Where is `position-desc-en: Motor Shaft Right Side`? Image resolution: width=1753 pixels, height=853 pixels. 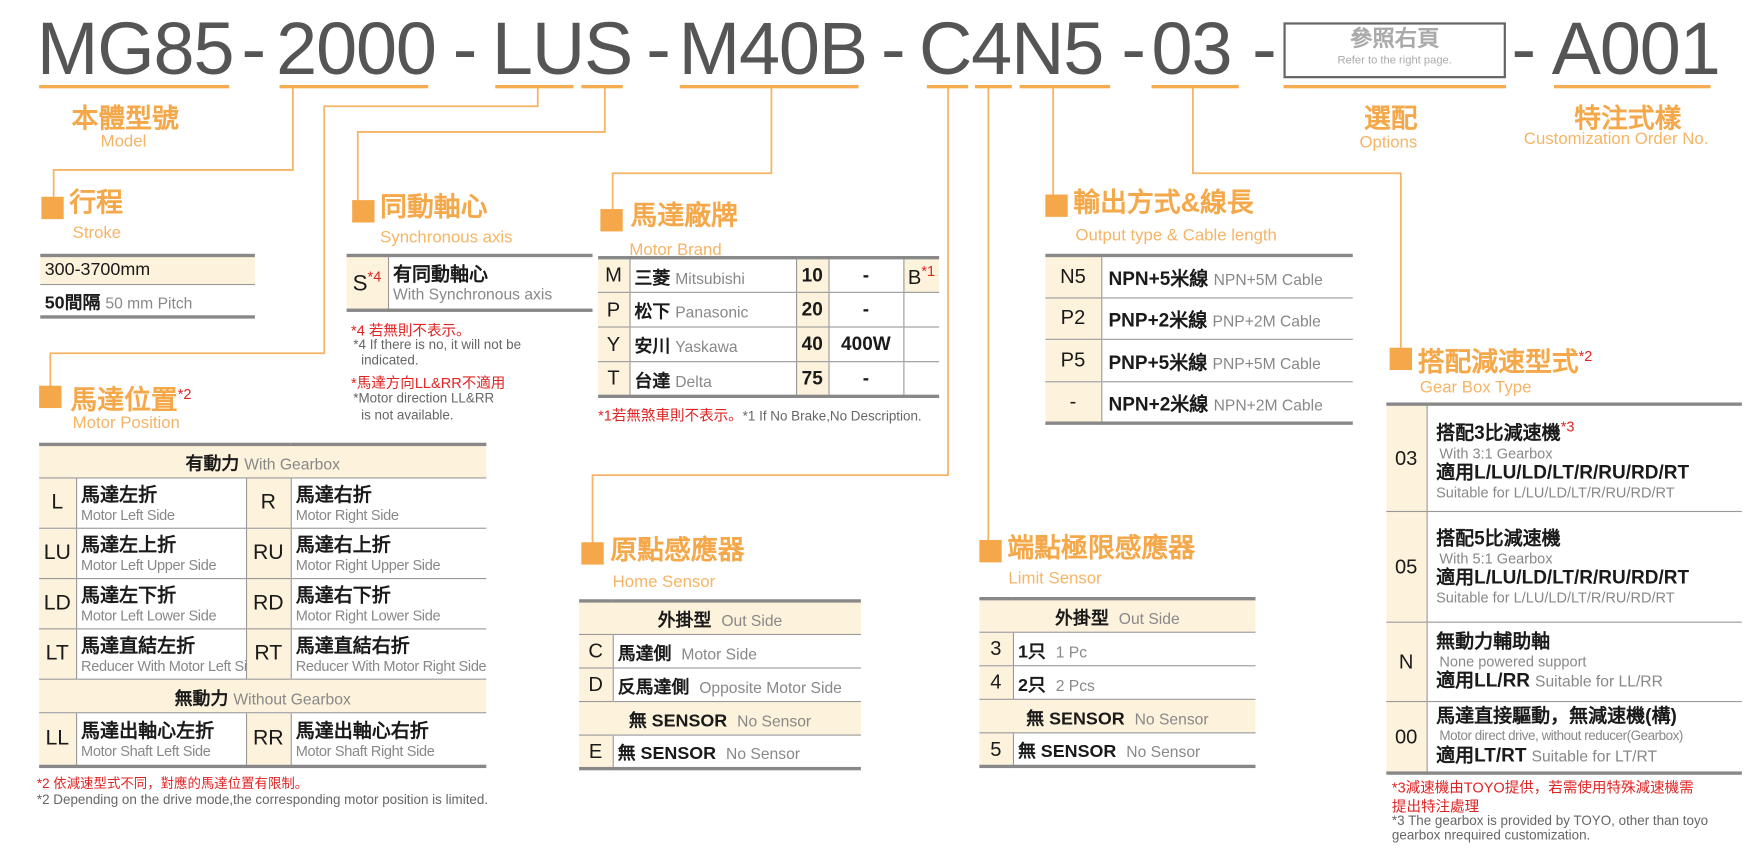
position-desc-en: Motor Shaft Right Side is located at coordinates (365, 750).